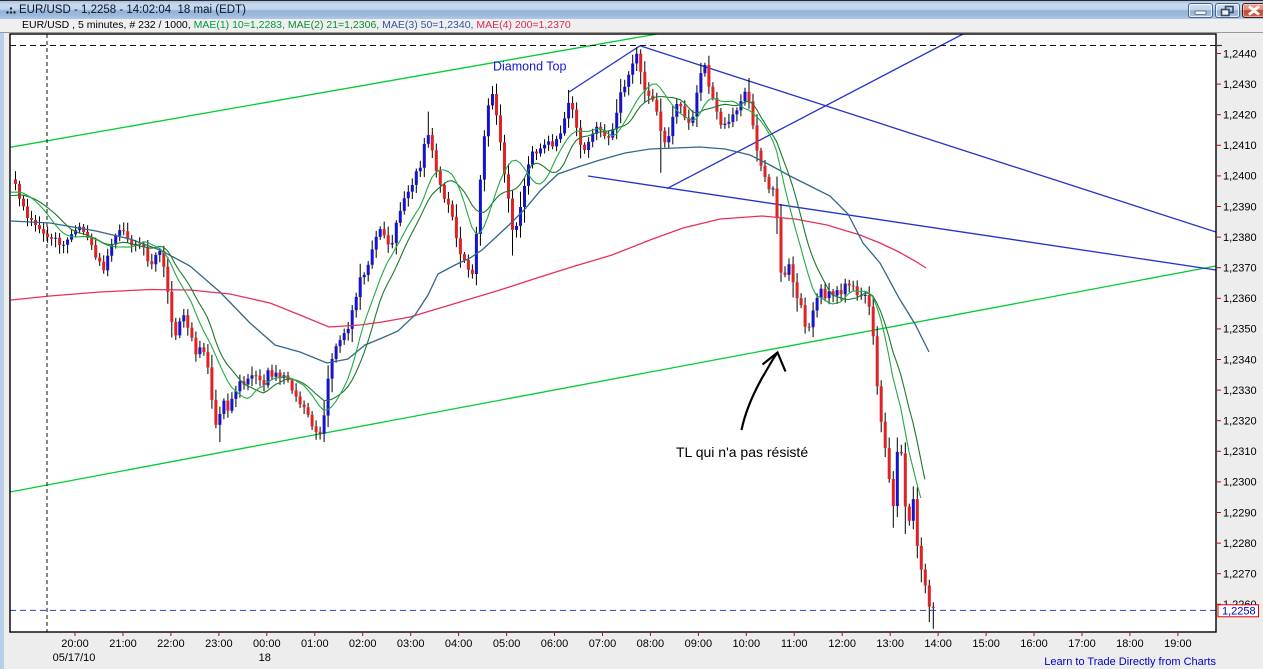 The width and height of the screenshot is (1263, 669). What do you see at coordinates (1240, 269) in the screenshot?
I see `svg-text: 1,2370` at bounding box center [1240, 269].